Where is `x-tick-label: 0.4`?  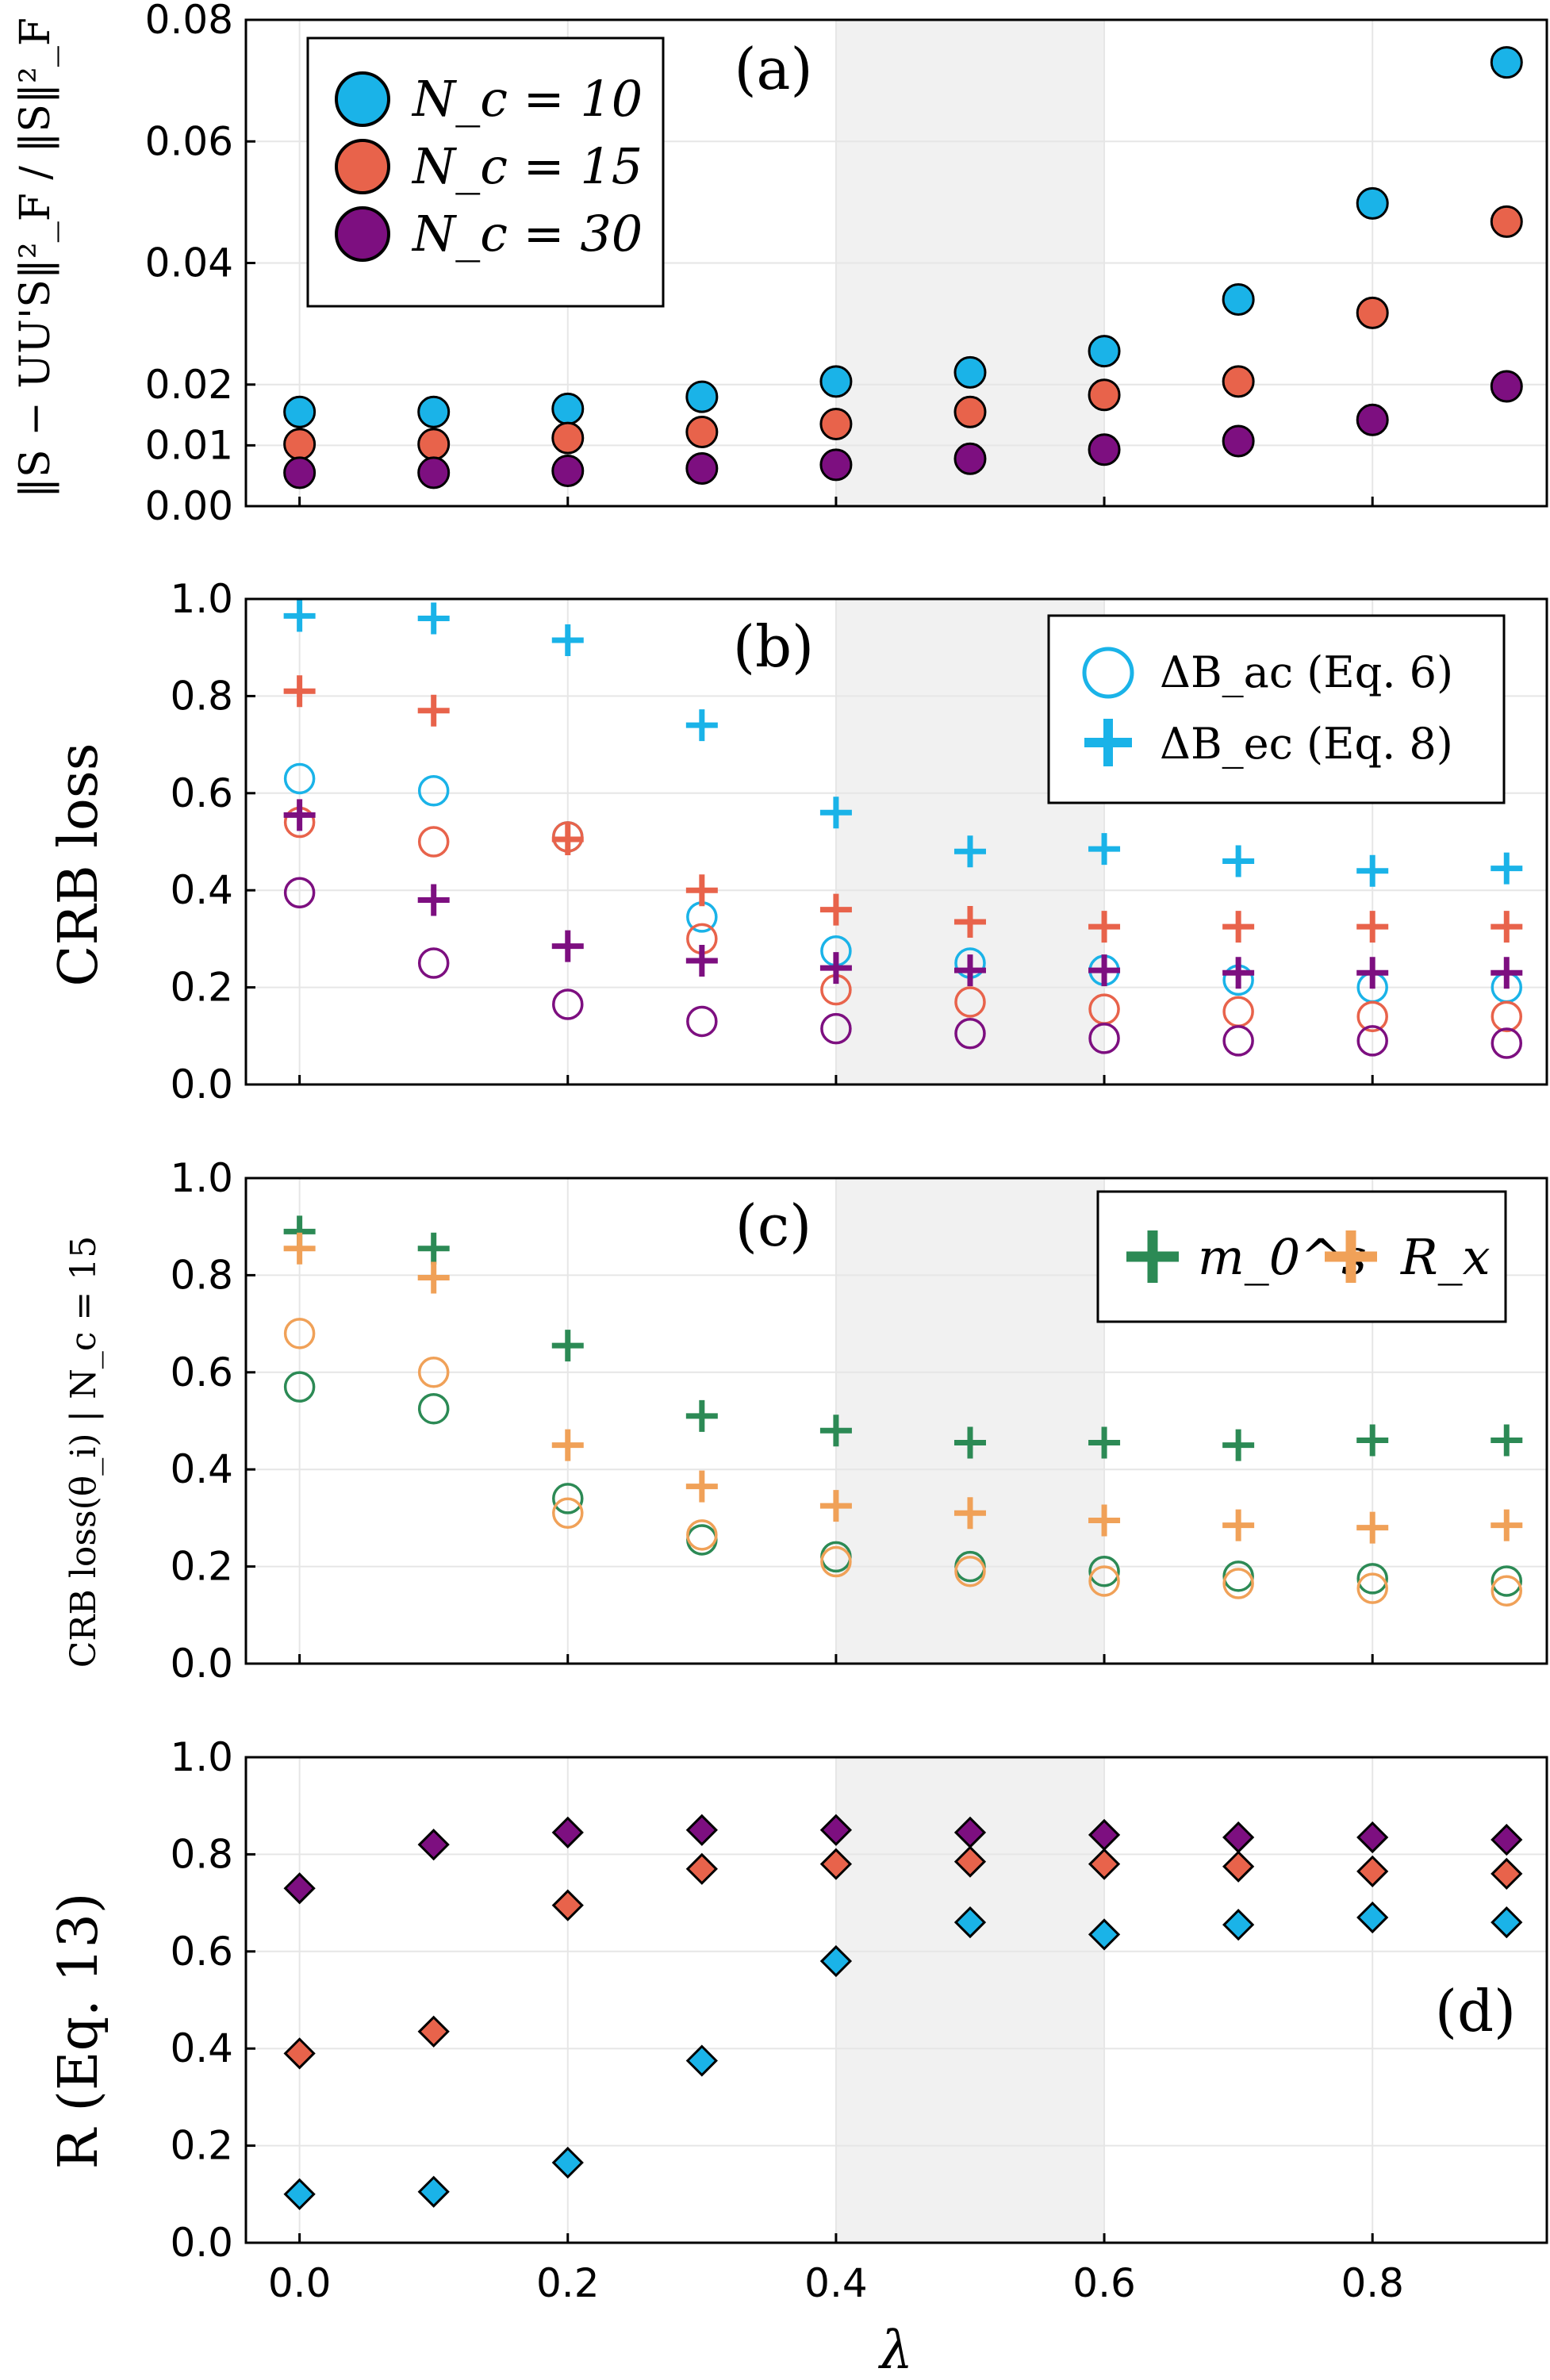 x-tick-label: 0.4 is located at coordinates (836, 2283).